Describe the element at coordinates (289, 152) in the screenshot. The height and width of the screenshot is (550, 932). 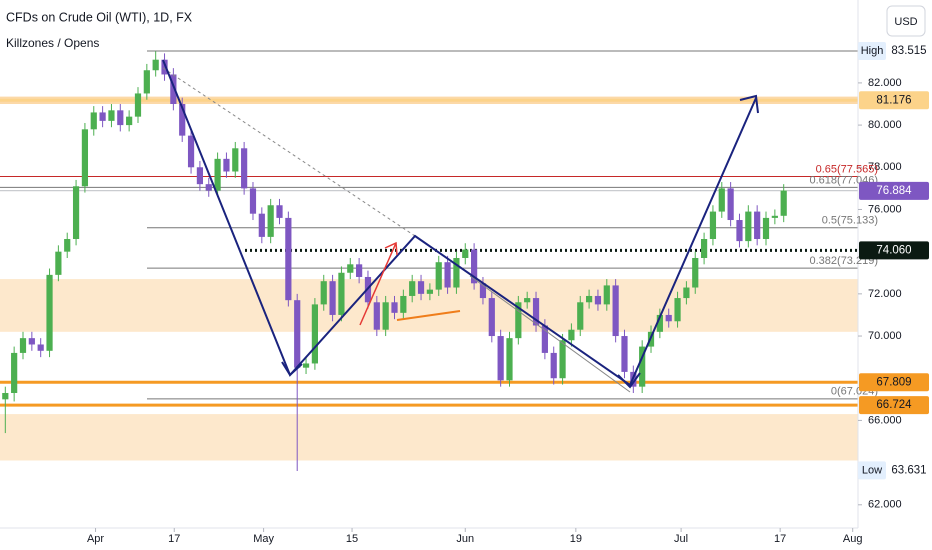
I see `trend-dash` at that location.